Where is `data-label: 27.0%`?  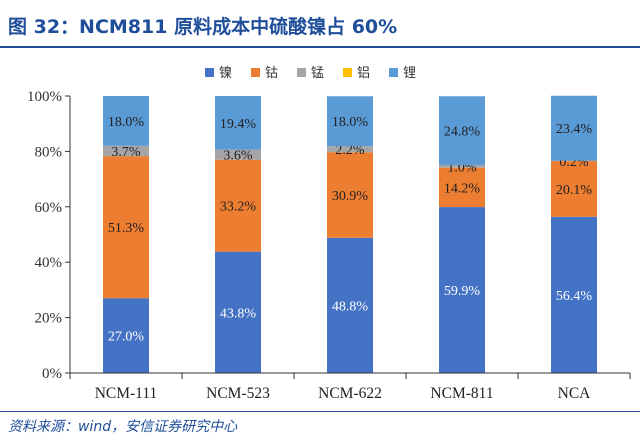
data-label: 27.0% is located at coordinates (126, 337).